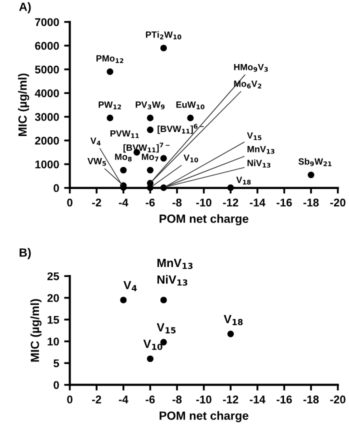 The height and width of the screenshot is (430, 349). What do you see at coordinates (315, 162) in the screenshot?
I see `annotation: Sb$_{9}$W$_{21}$` at bounding box center [315, 162].